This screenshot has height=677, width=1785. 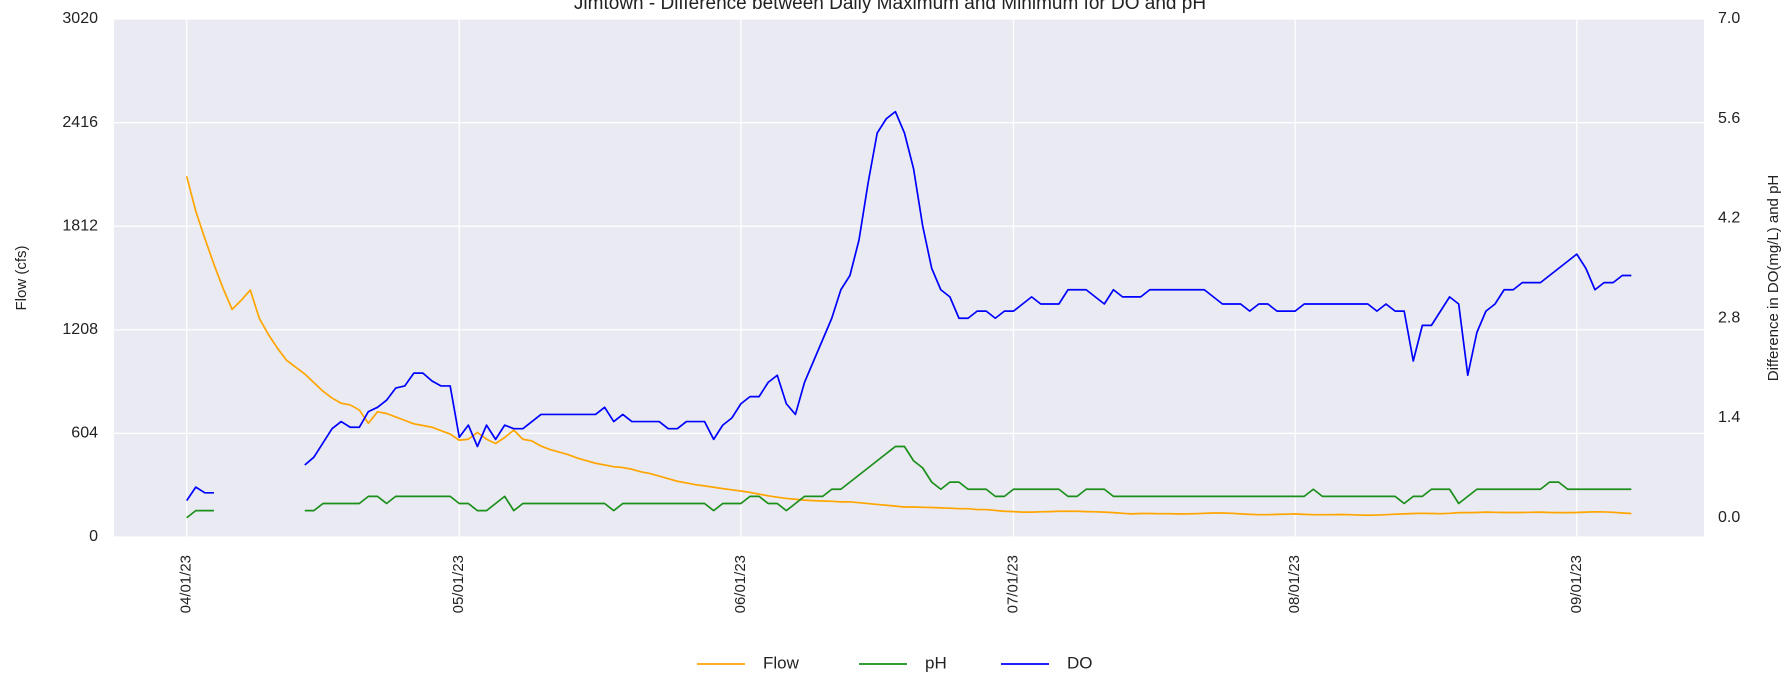 What do you see at coordinates (1773, 278) in the screenshot?
I see `y2-axis-label: Difference in DO(mg/L) and pH` at bounding box center [1773, 278].